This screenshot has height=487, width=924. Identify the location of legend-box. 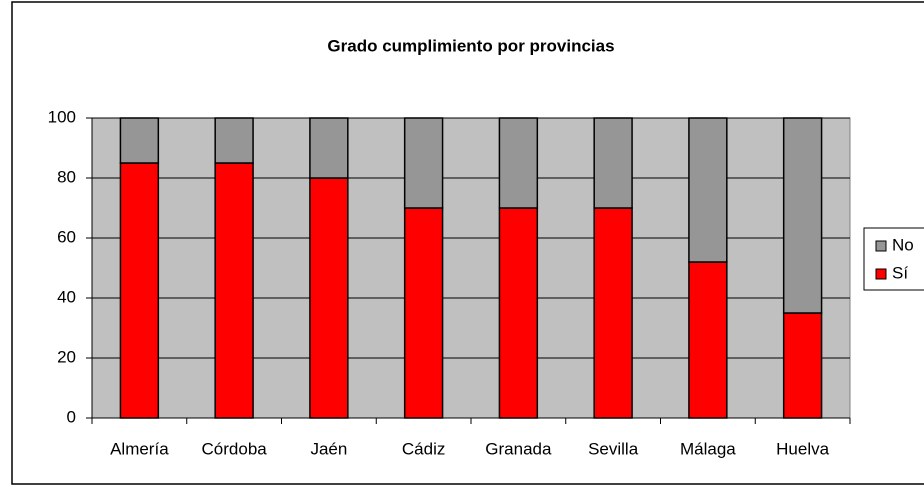
(893, 259).